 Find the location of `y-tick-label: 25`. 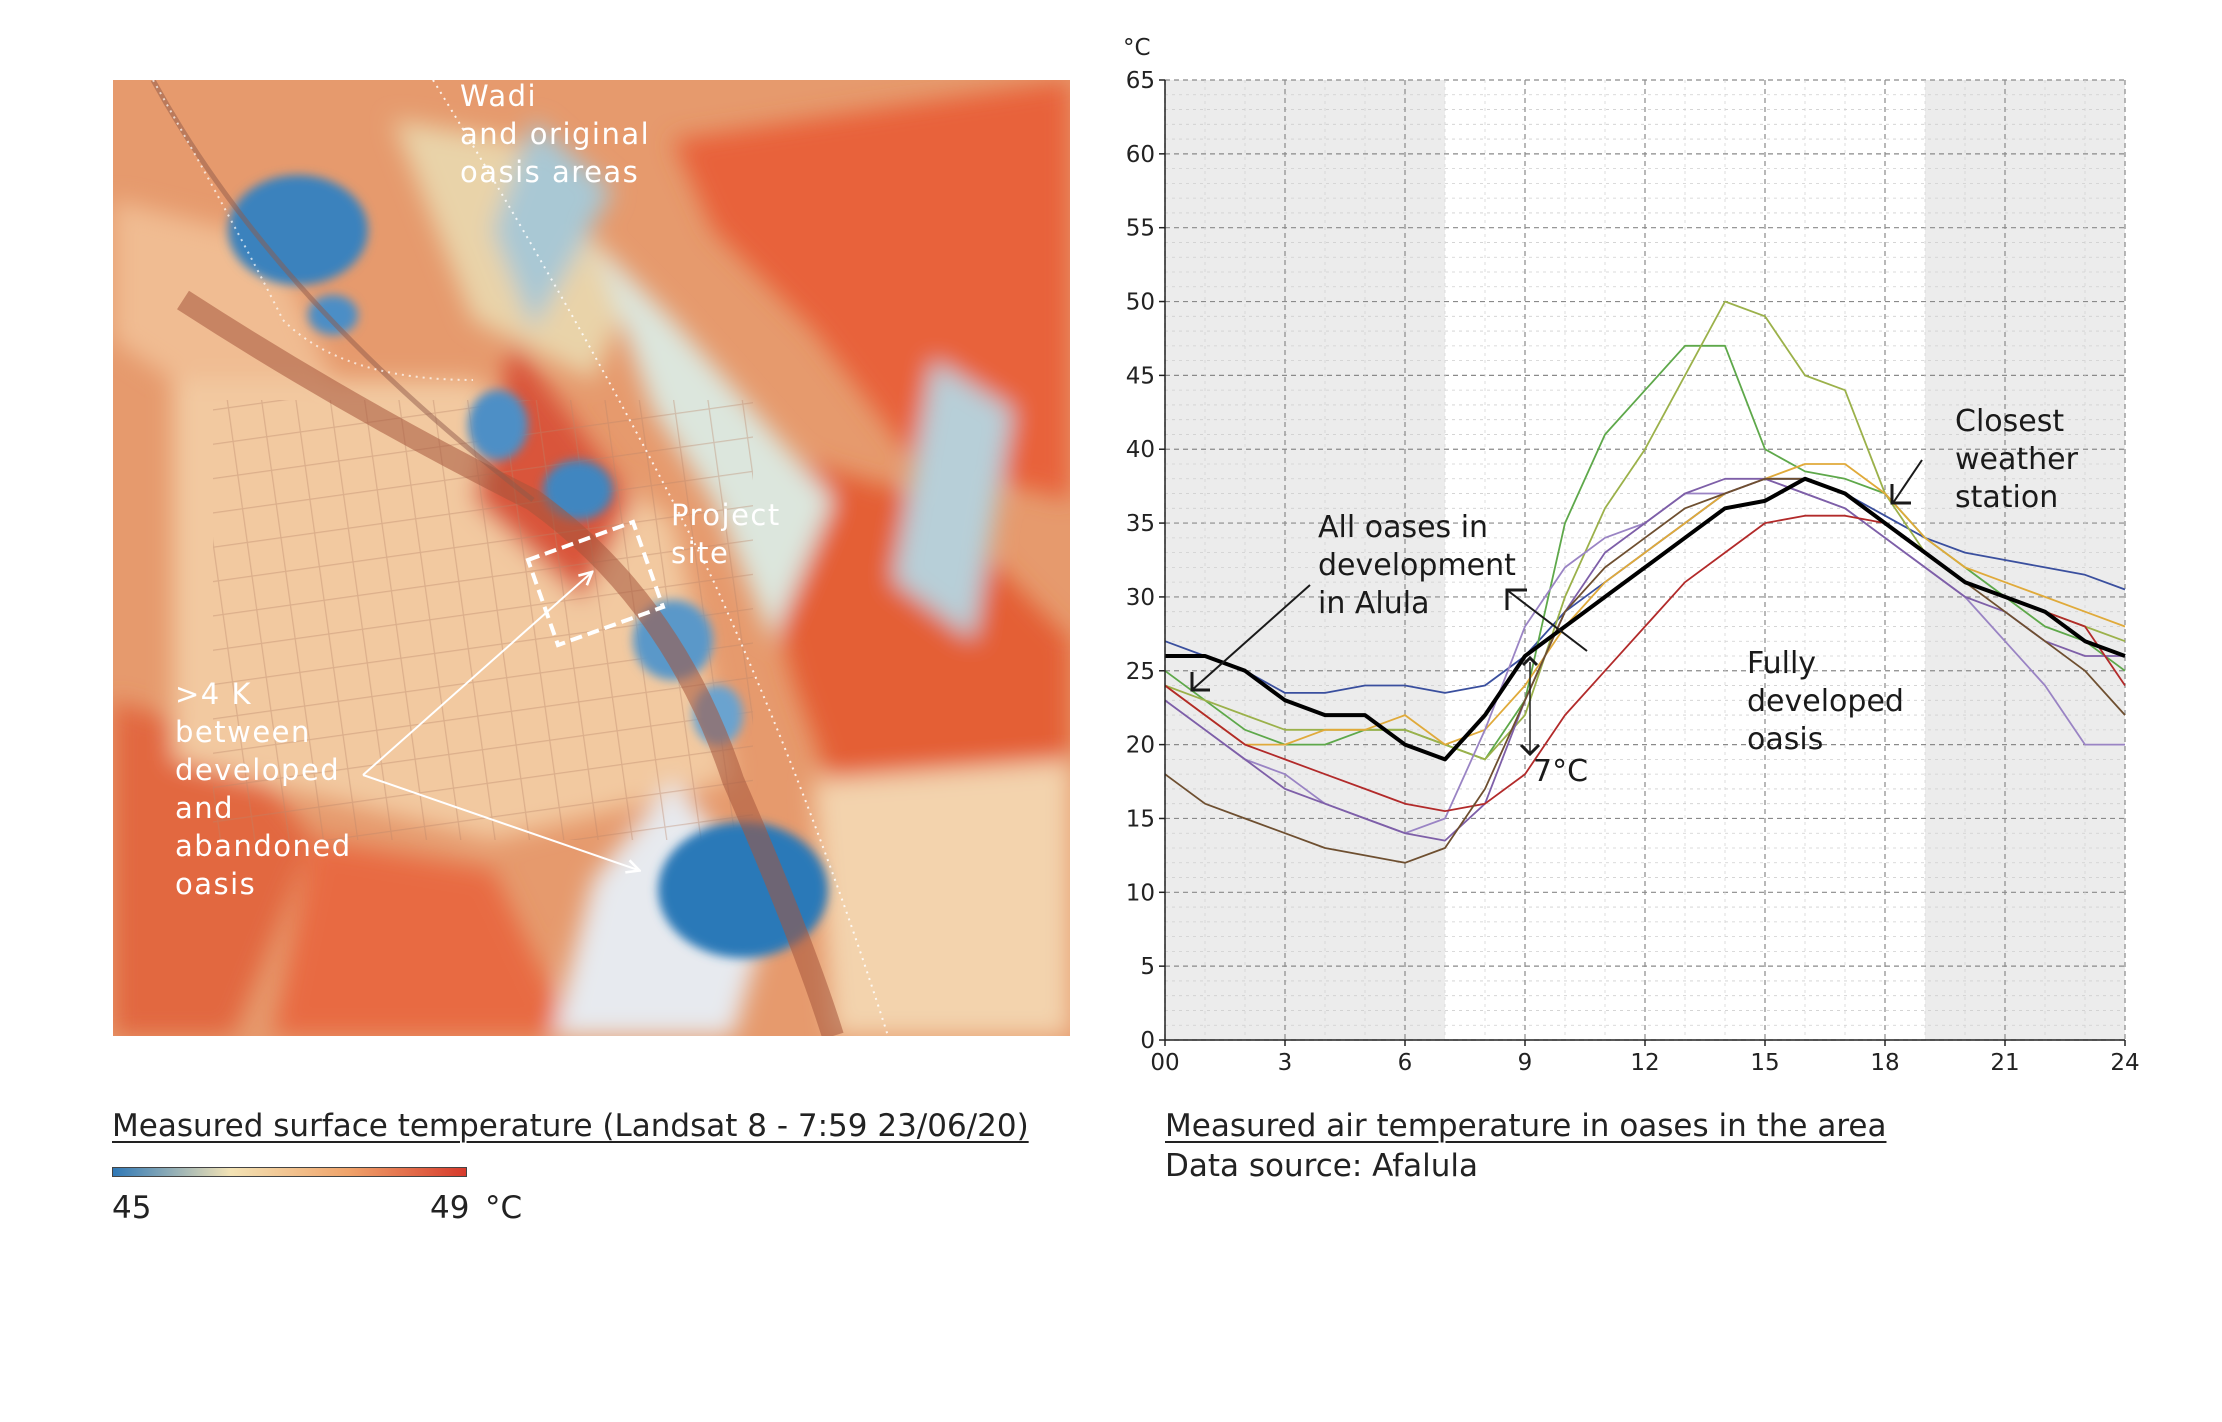

y-tick-label: 25 is located at coordinates (1140, 672).